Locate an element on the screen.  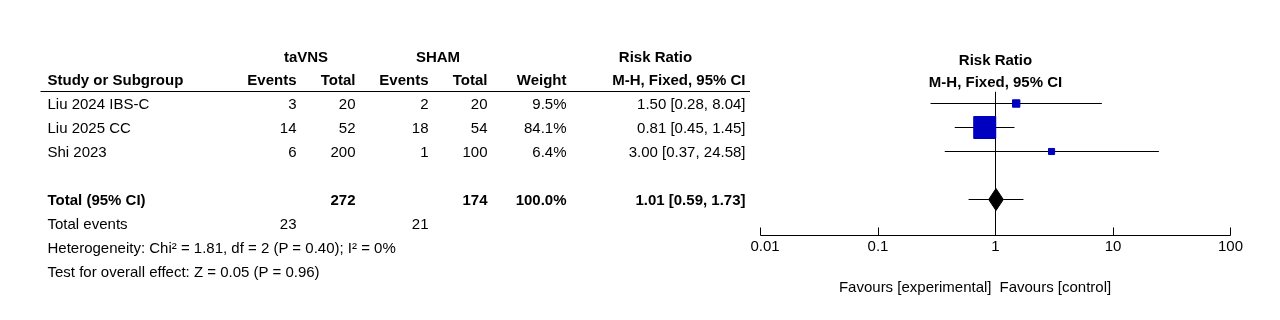
x-tick-label: 0.01 is located at coordinates (765, 245).